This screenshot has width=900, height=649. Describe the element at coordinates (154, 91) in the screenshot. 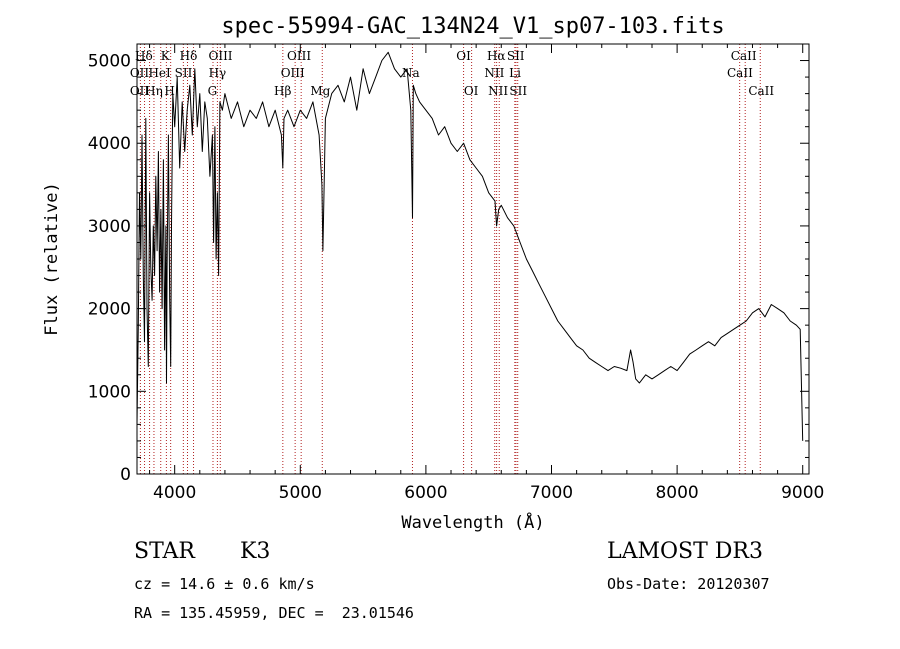

I see `line-label: Hη` at that location.